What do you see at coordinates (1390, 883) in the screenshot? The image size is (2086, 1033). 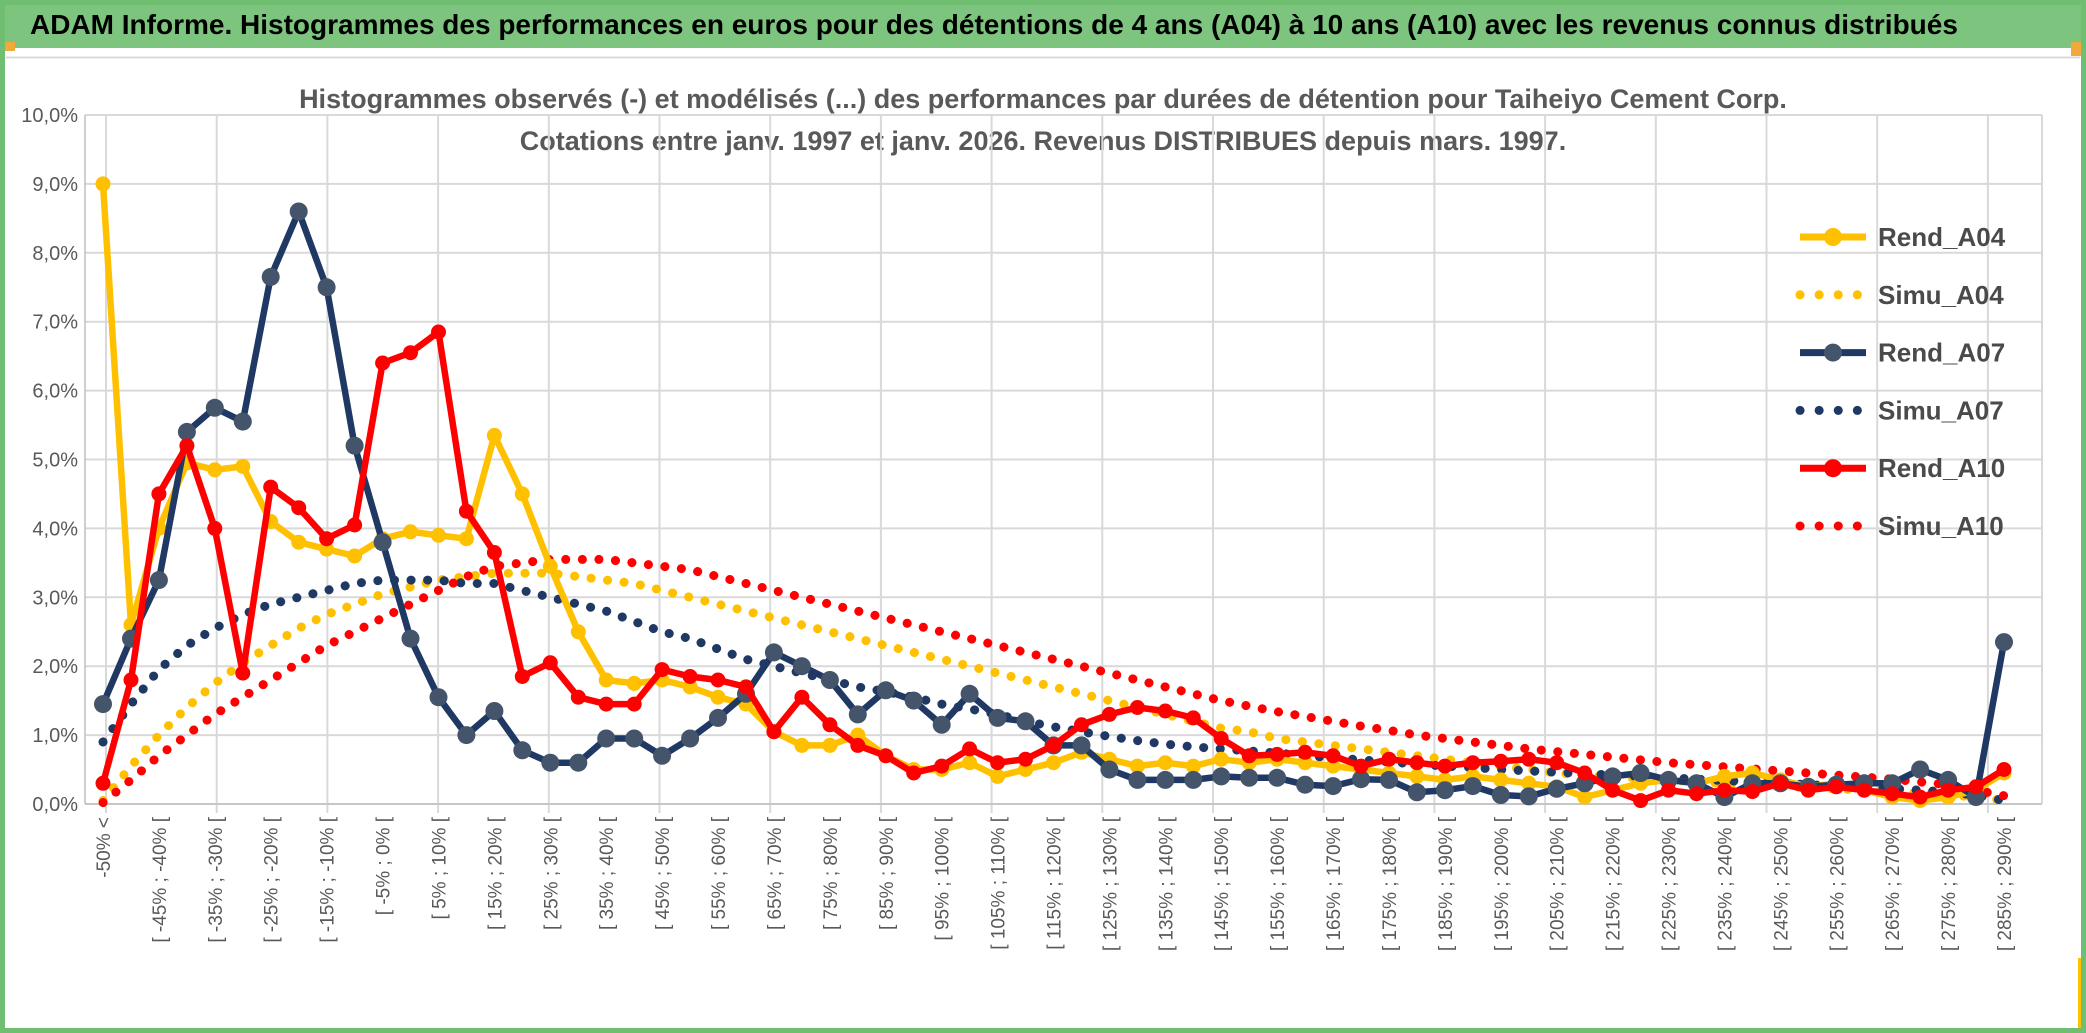 I see `x-axis-label: [ 175% ; 180% [` at bounding box center [1390, 883].